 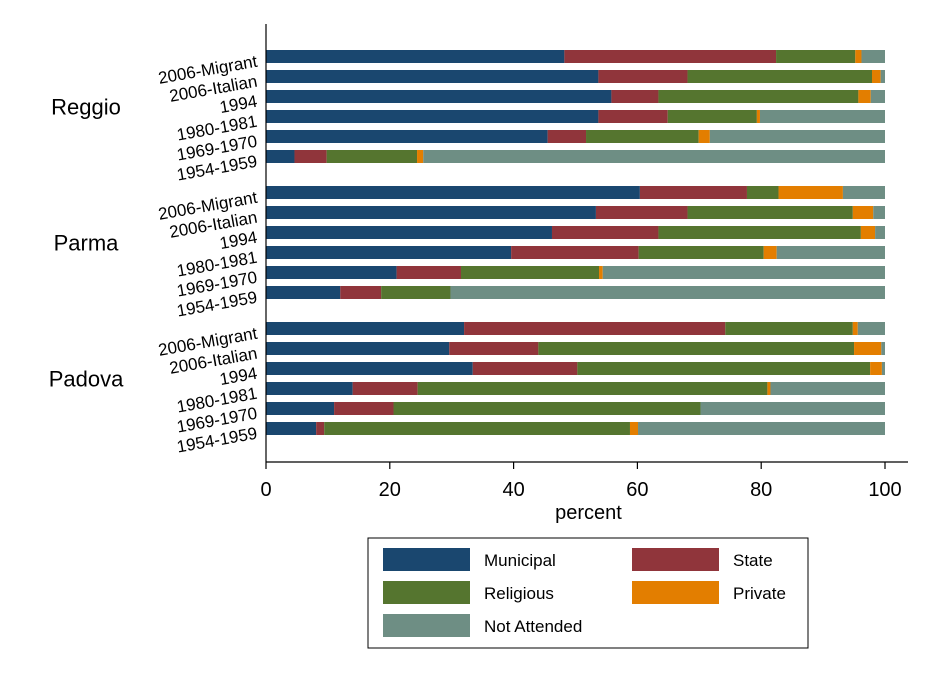 What do you see at coordinates (758, 96) in the screenshot?
I see `bar-segment-reggio-1994-religious` at bounding box center [758, 96].